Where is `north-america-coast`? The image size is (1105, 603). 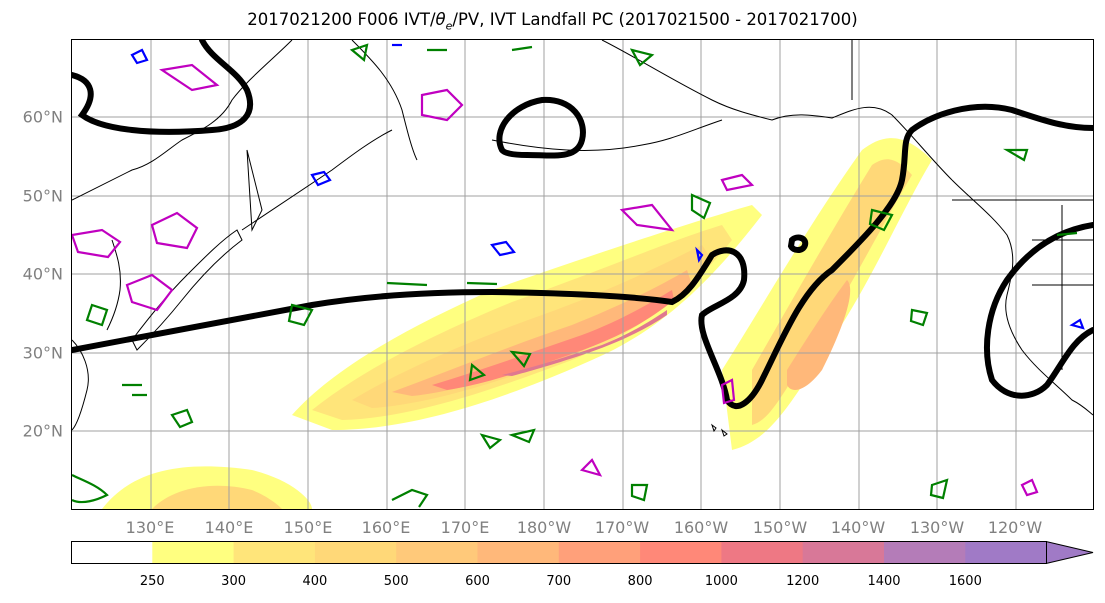
north-america-coast is located at coordinates (1022, 297).